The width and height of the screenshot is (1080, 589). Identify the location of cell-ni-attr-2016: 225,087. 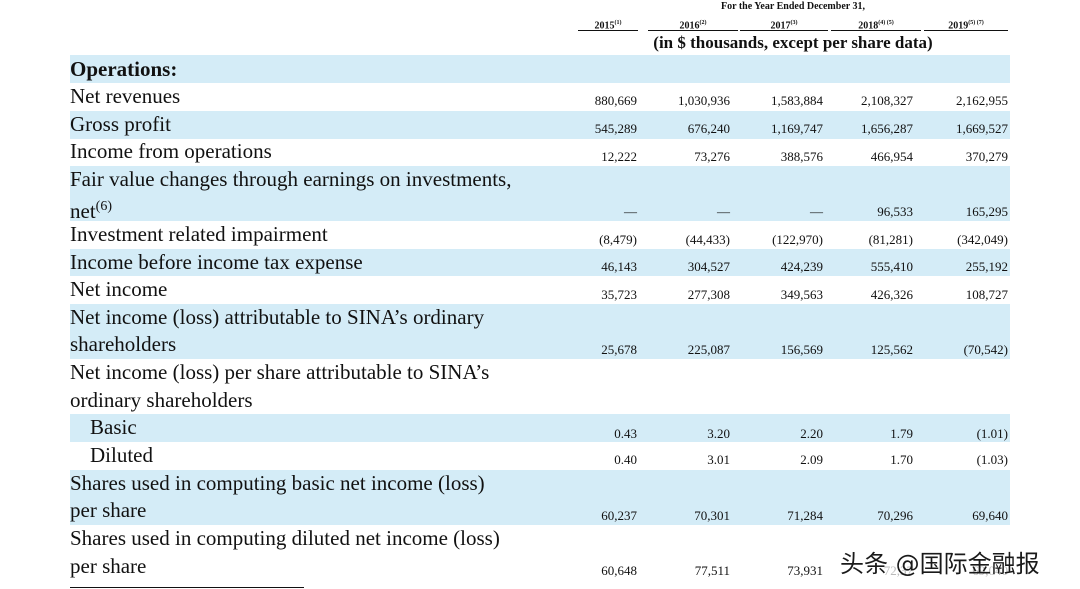
(708, 349).